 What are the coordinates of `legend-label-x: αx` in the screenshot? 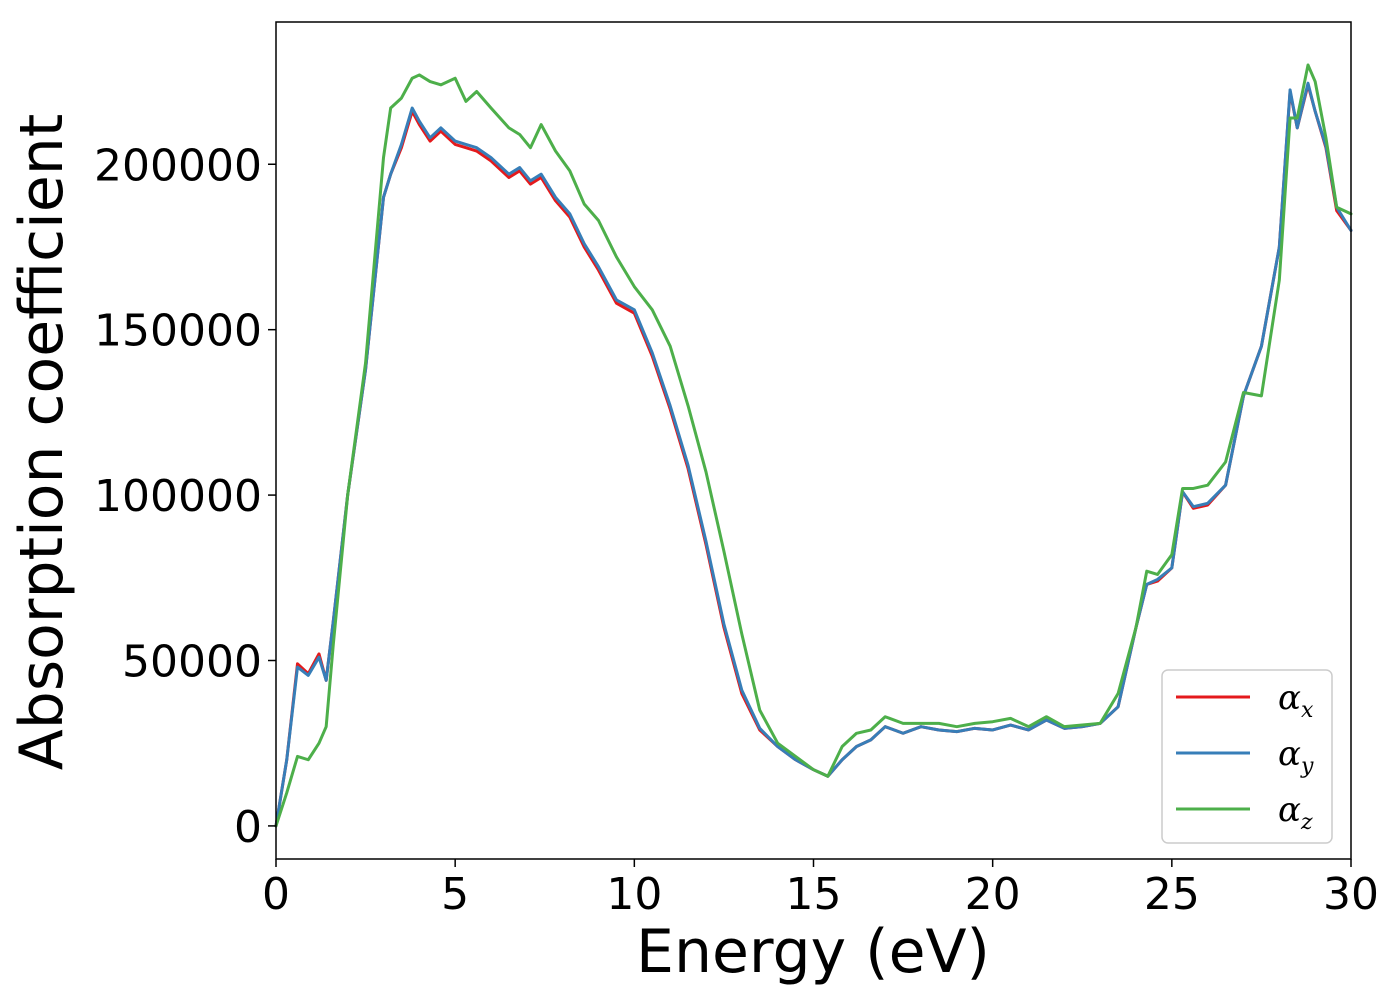 It's located at (1296, 700).